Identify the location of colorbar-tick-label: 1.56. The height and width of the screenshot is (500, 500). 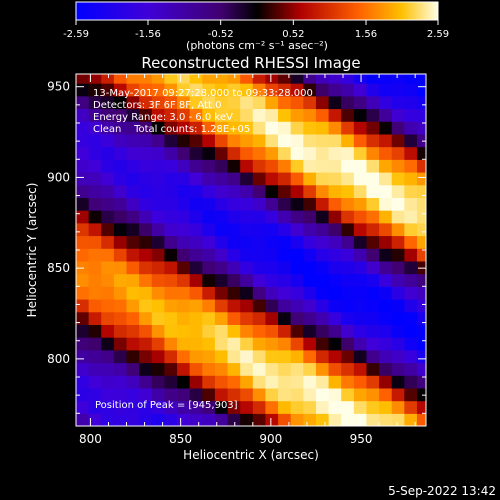
(366, 34).